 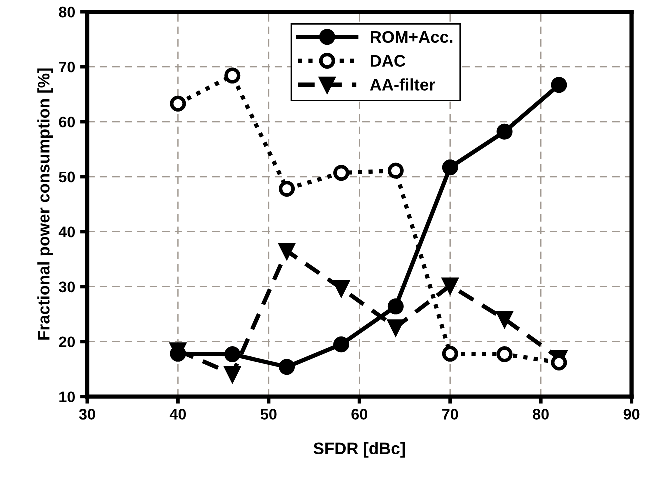 I want to click on legend-label: ROM+Acc., so click(x=412, y=37).